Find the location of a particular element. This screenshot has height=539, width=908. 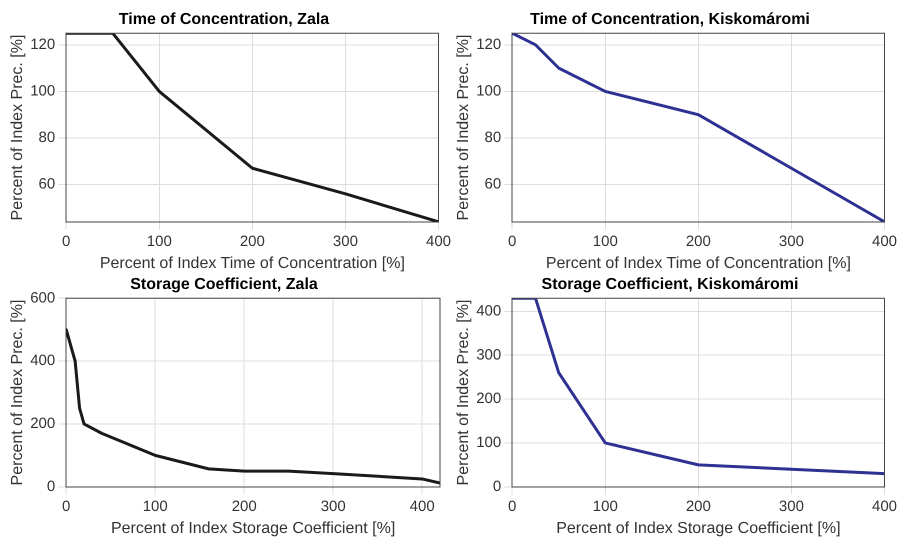

chart-title: Storage Coefficient, Zala is located at coordinates (224, 285).